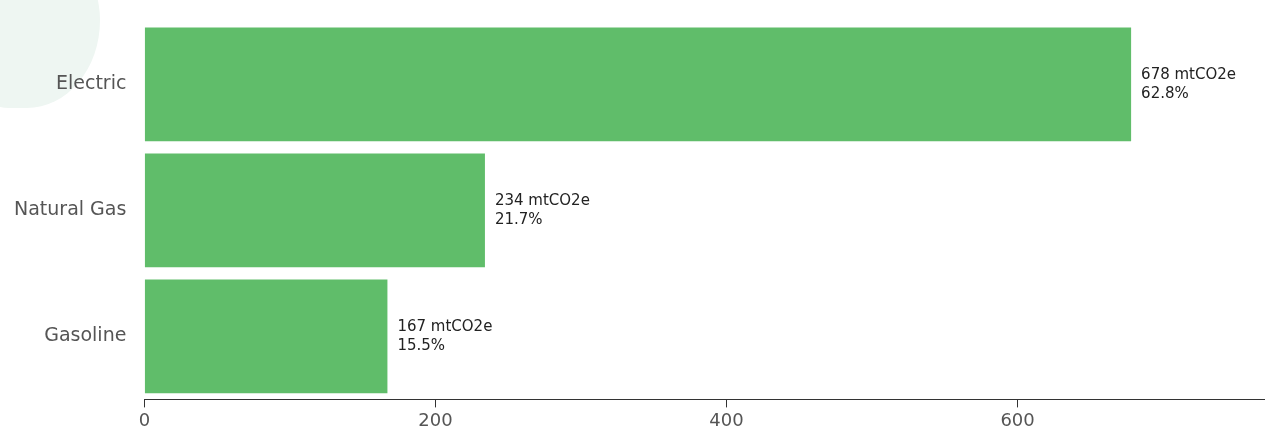 This screenshot has width=1265, height=439. What do you see at coordinates (1017, 419) in the screenshot?
I see `x-tick-label: 600` at bounding box center [1017, 419].